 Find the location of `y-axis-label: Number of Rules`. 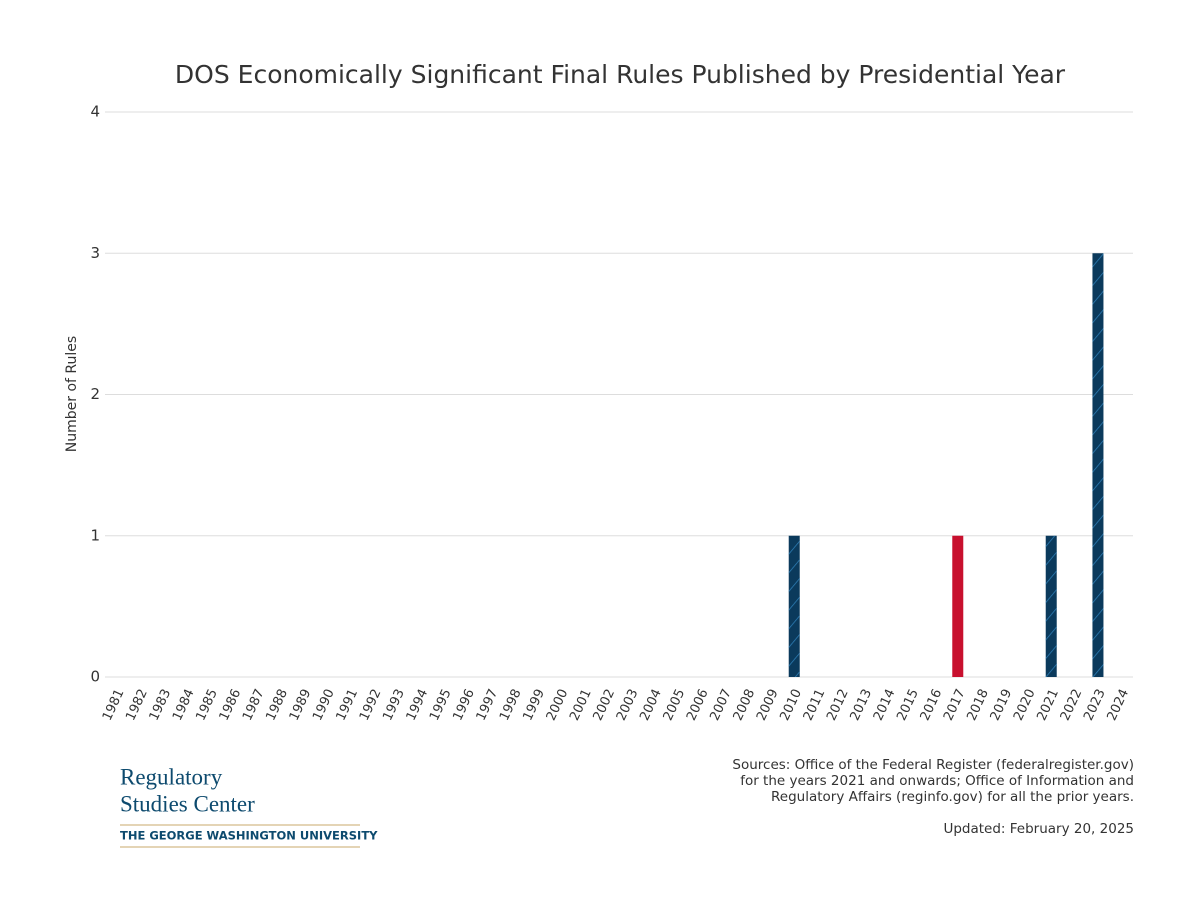

y-axis-label: Number of Rules is located at coordinates (72, 394).